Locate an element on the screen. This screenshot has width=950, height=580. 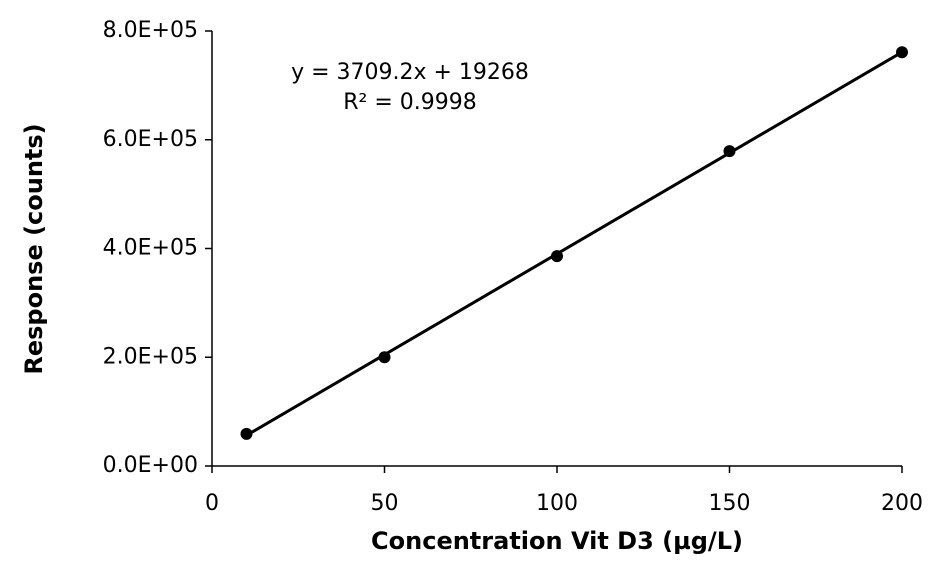
x-axis-title: Concentration Vit D3 (µg/L) is located at coordinates (557, 541).